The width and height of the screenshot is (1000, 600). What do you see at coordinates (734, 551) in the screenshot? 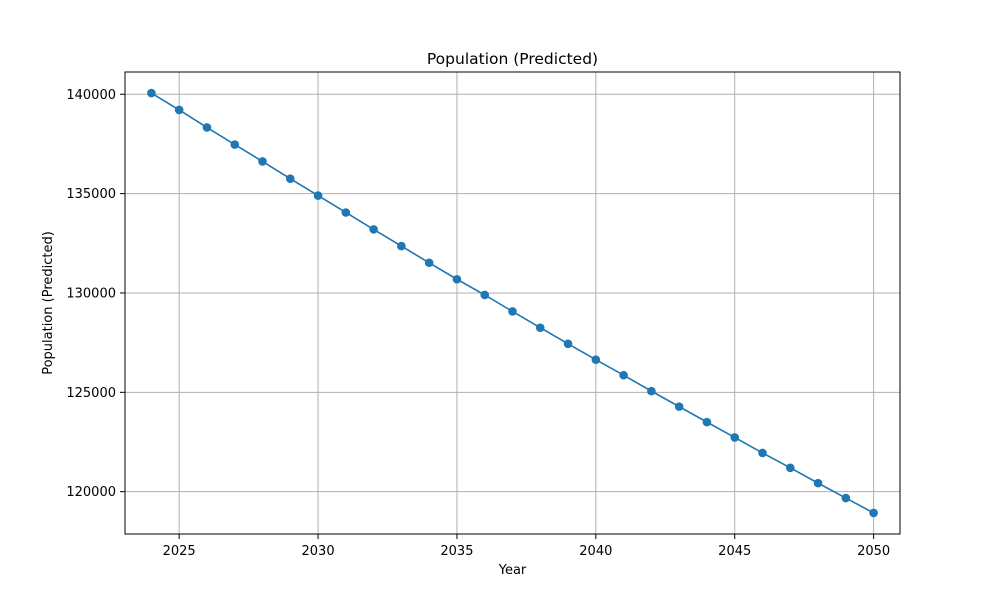
I see `x-tick-label: 2045` at bounding box center [734, 551].